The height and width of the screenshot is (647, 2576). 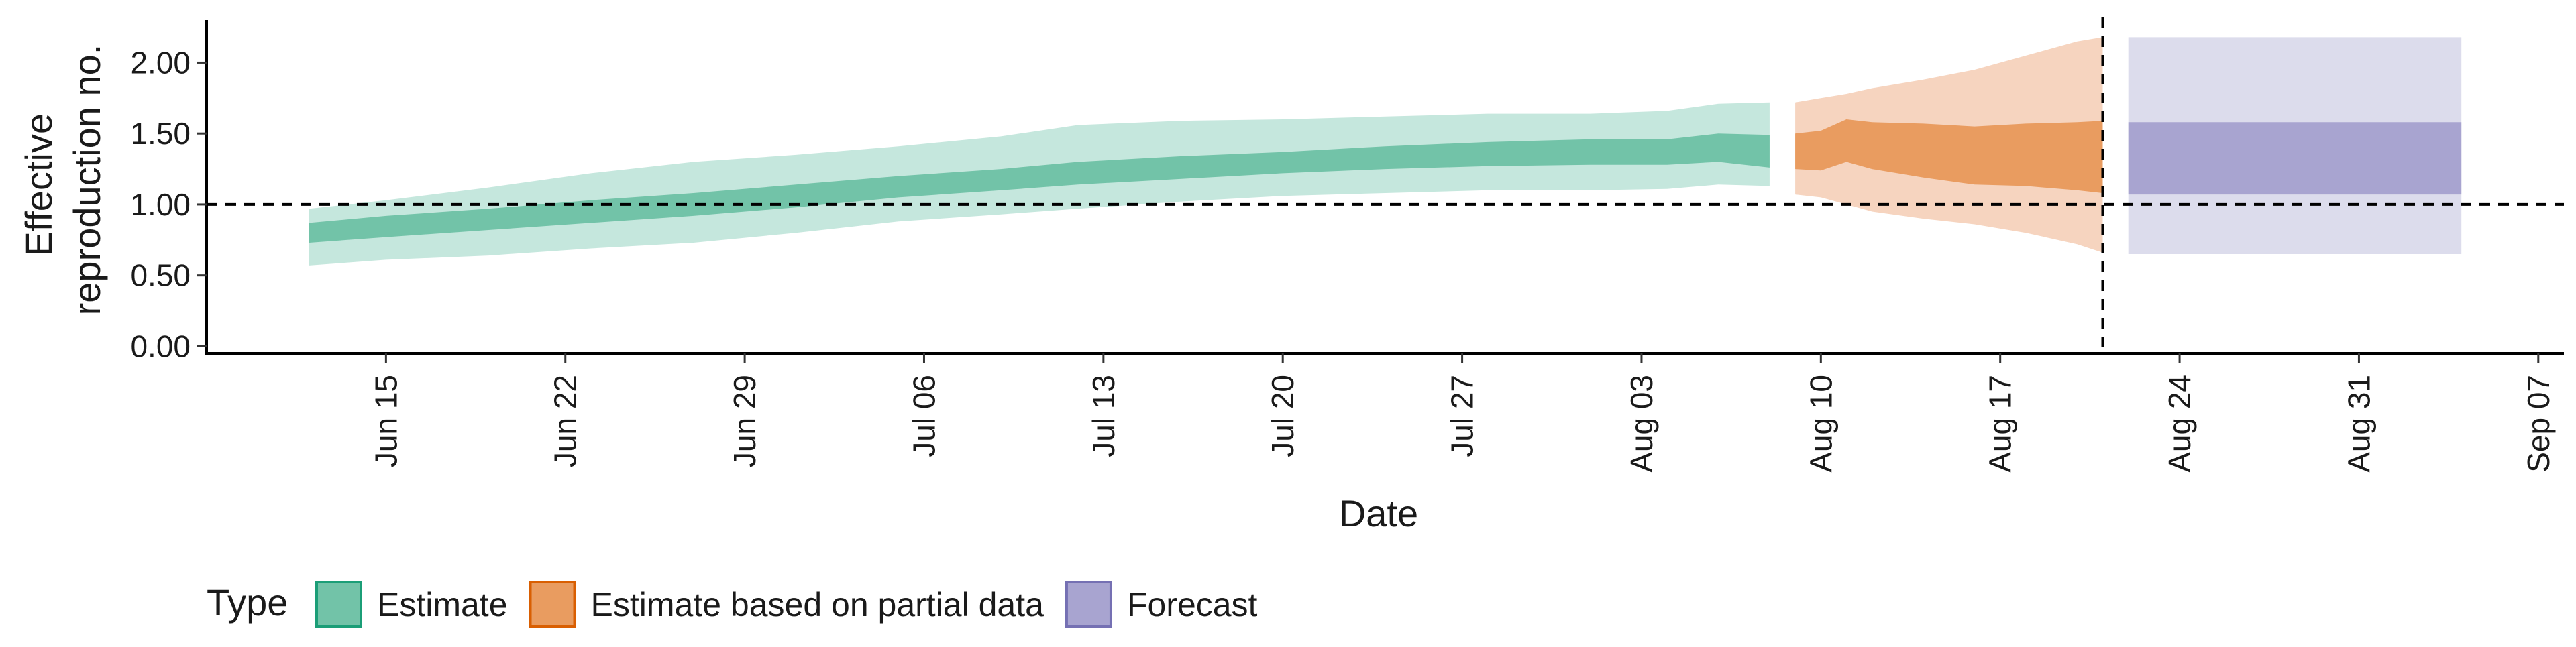 I want to click on x-tick-label: Aug 24, so click(x=2179, y=424).